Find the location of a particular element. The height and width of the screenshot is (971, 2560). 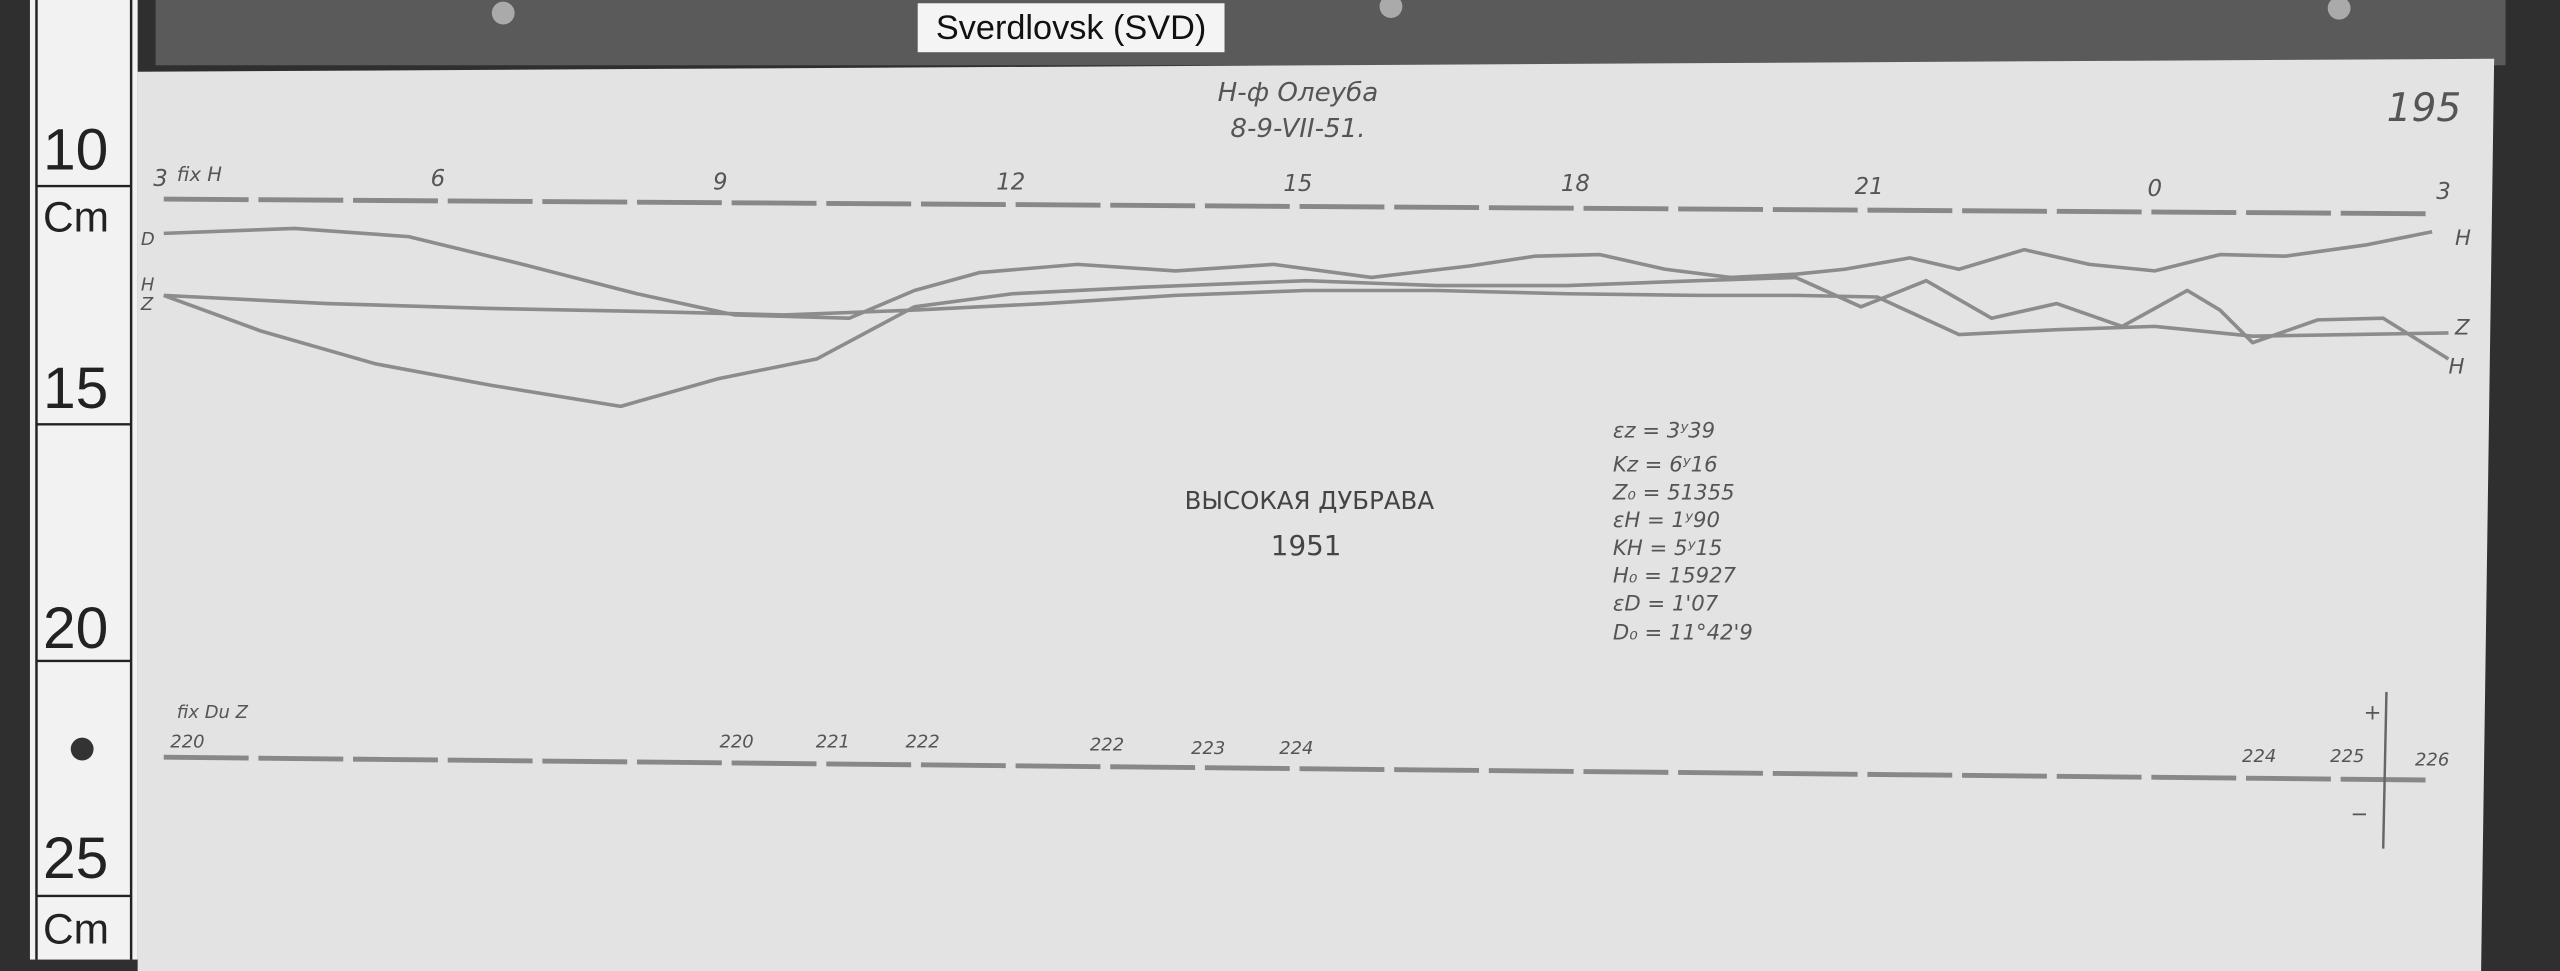

hour-label: 15 is located at coordinates (1297, 184).